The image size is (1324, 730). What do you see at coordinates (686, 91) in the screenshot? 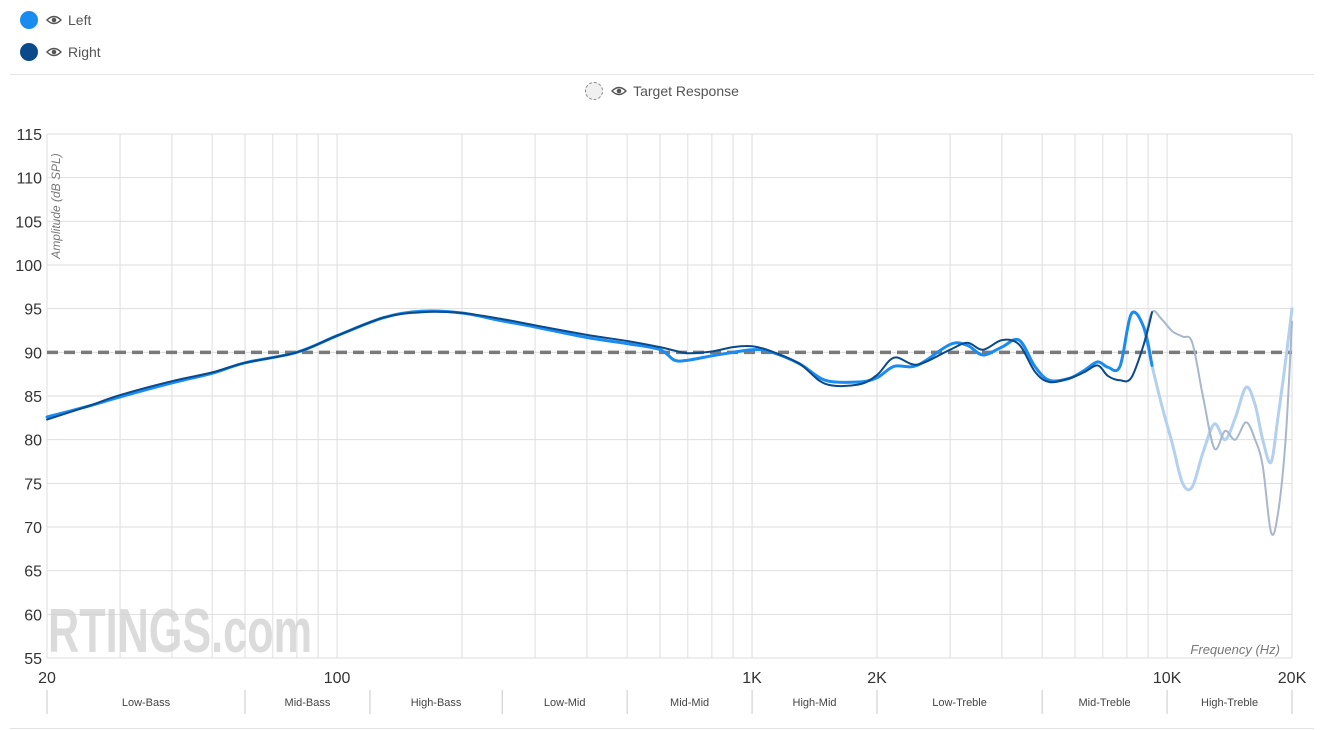
I see `legend-label-target: Target Response` at bounding box center [686, 91].